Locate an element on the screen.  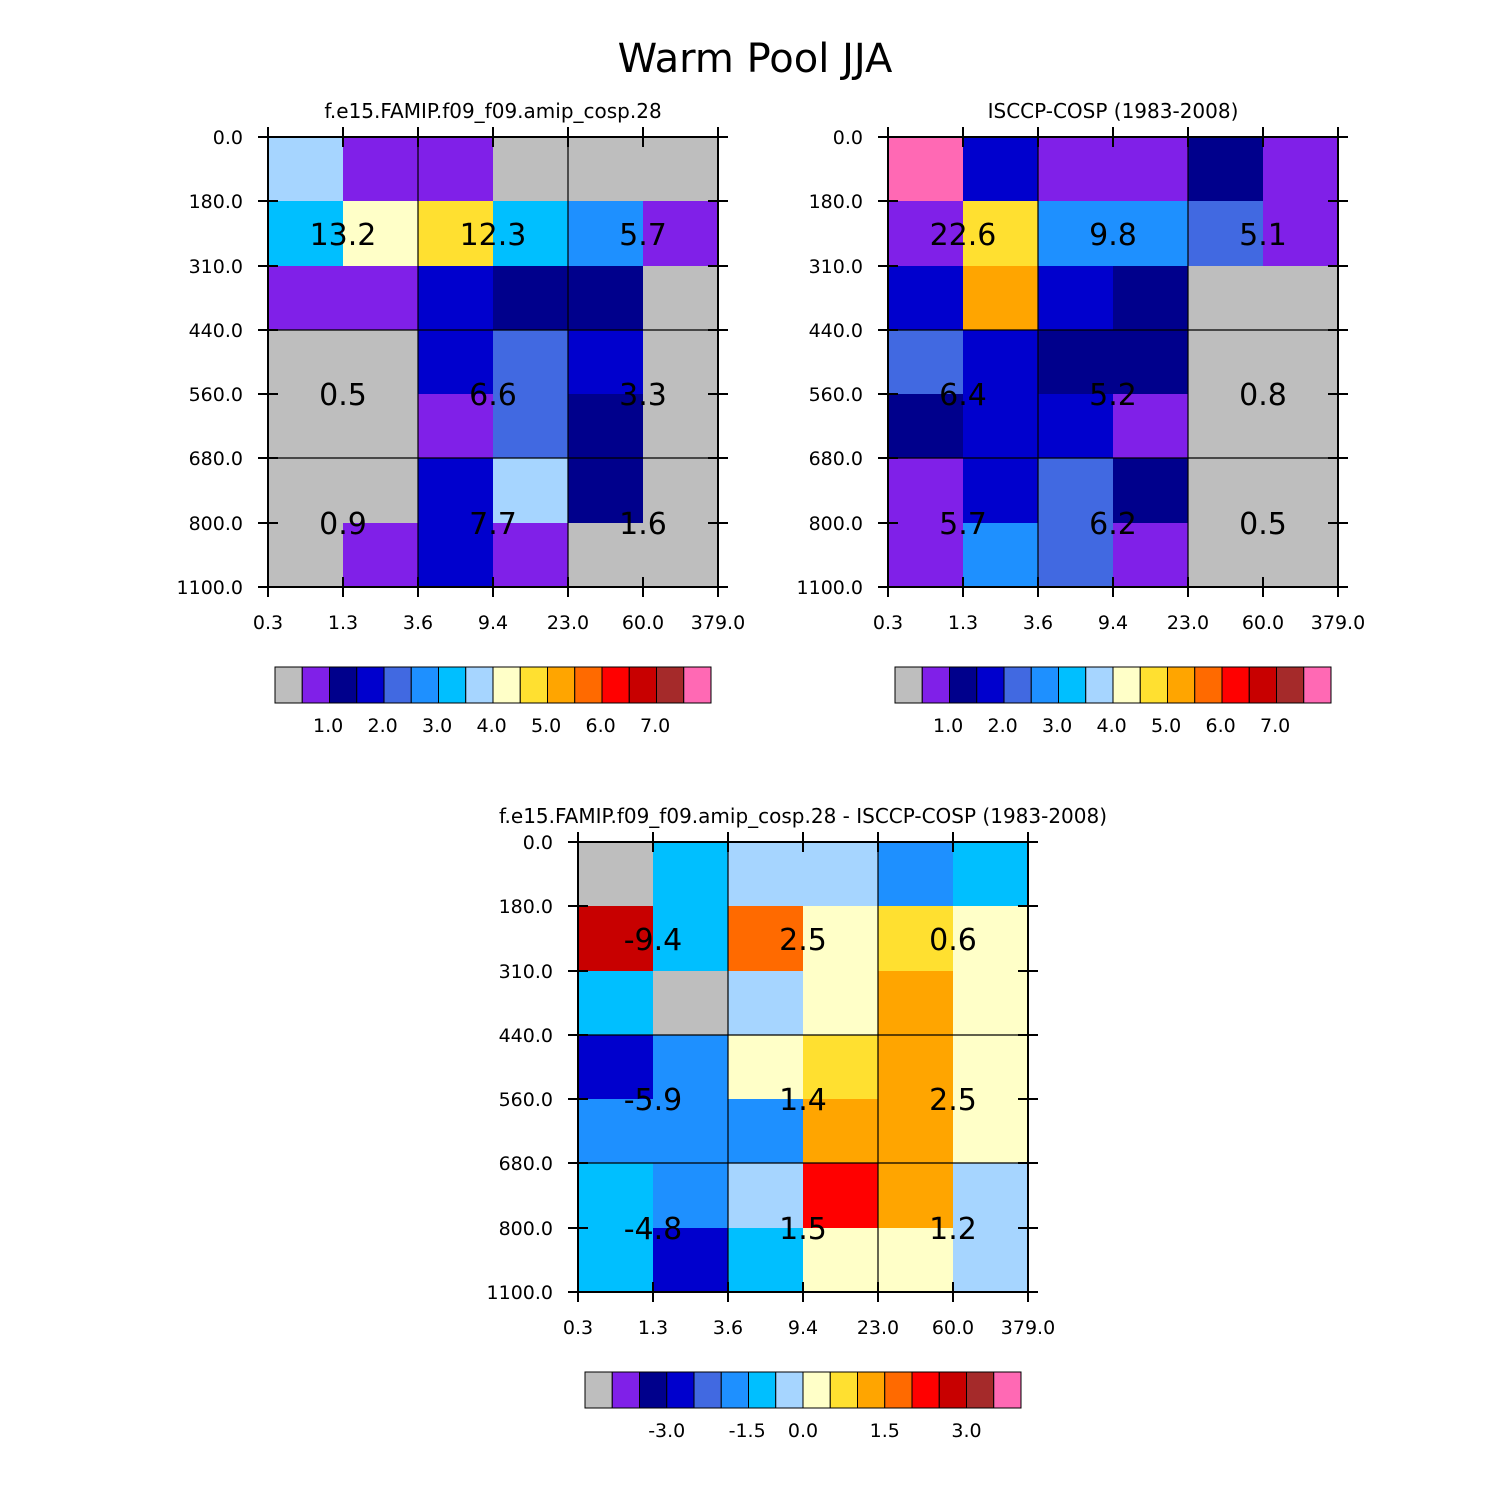
colorbar-label: 1.0 is located at coordinates (328, 726).